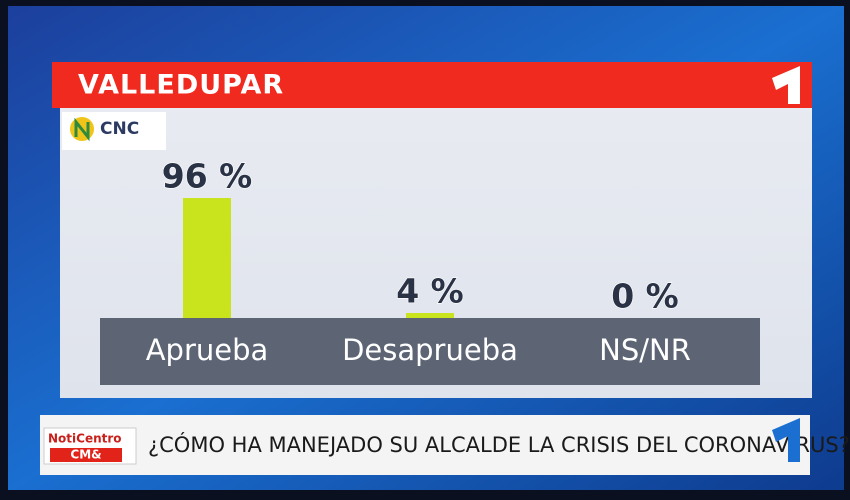 This screenshot has width=850, height=500. I want to click on category-label: Desaprueba, so click(430, 350).